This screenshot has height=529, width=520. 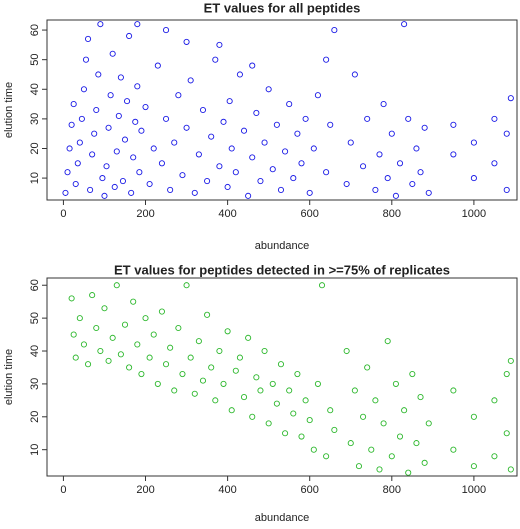 I want to click on y-tick-label: 60, so click(x=35, y=30).